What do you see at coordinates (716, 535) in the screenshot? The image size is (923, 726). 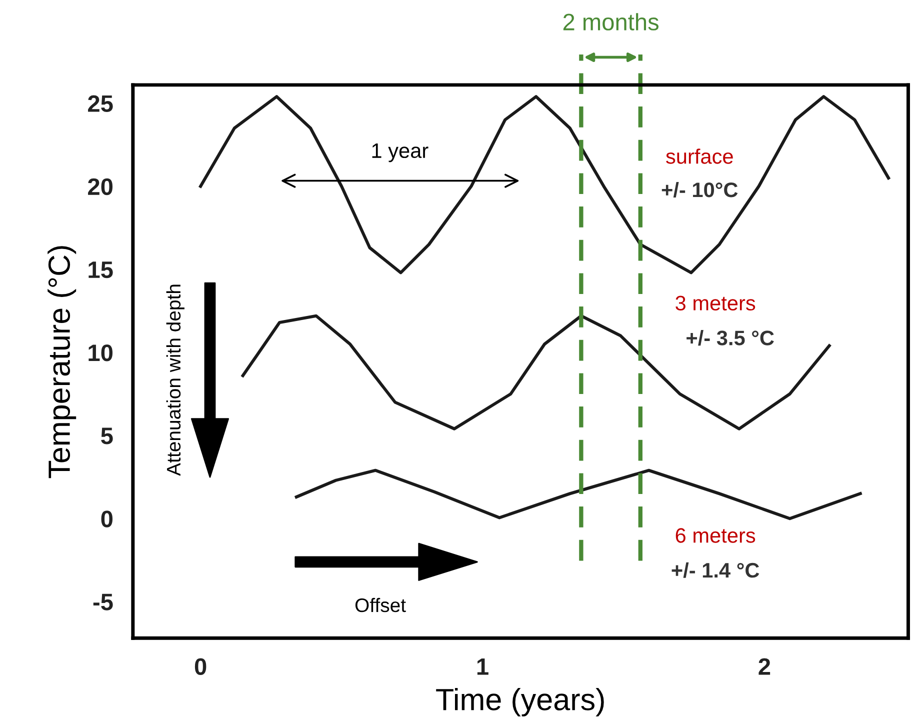 I see `annotation: 6 meters` at bounding box center [716, 535].